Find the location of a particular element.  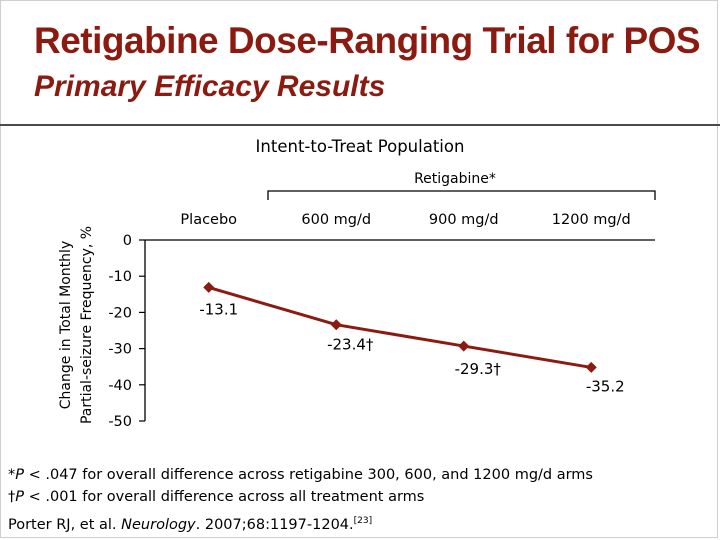

slide-title: Retigabine Dose-Ranging Trial for POS is located at coordinates (367, 40).